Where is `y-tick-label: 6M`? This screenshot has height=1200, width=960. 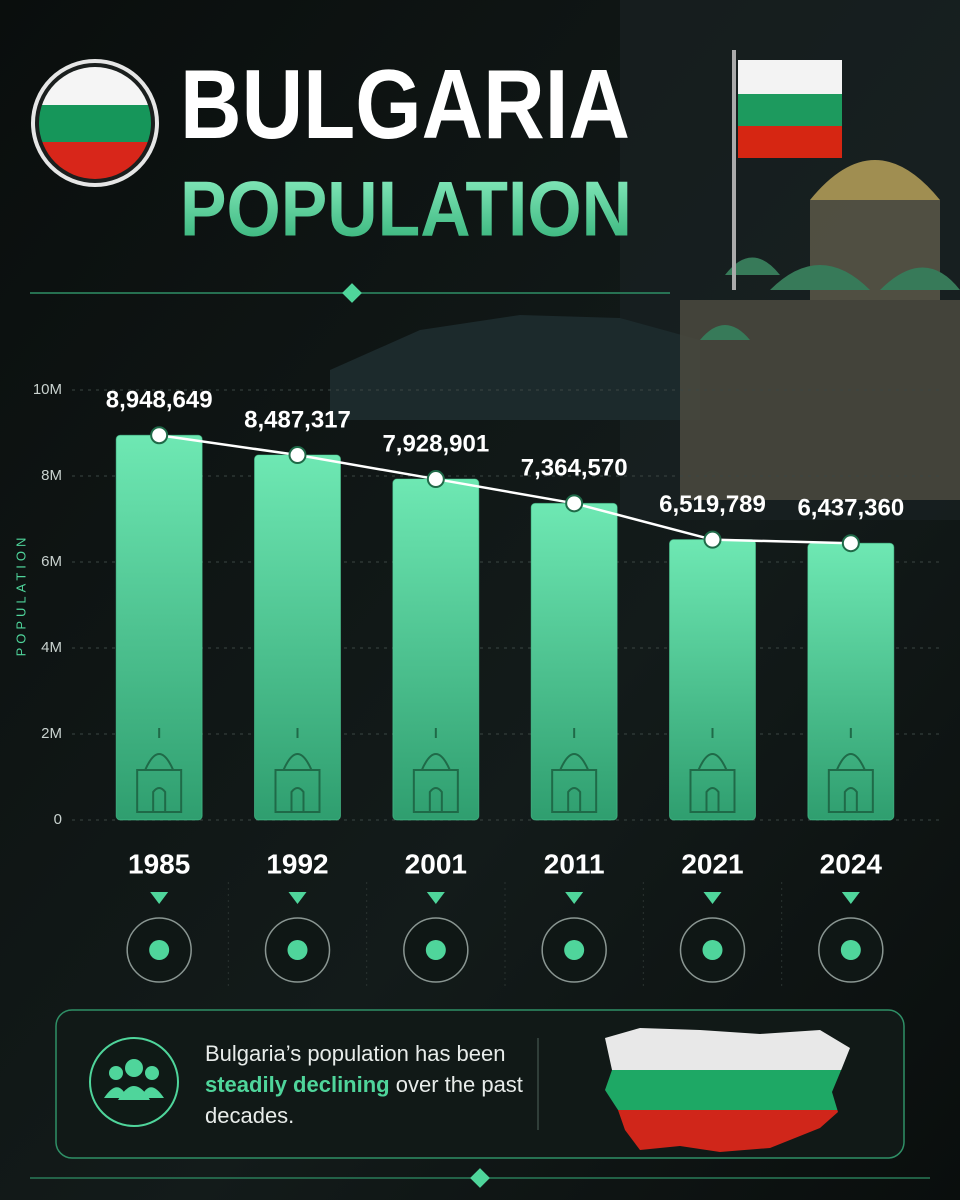
y-tick-label: 6M is located at coordinates (51, 561).